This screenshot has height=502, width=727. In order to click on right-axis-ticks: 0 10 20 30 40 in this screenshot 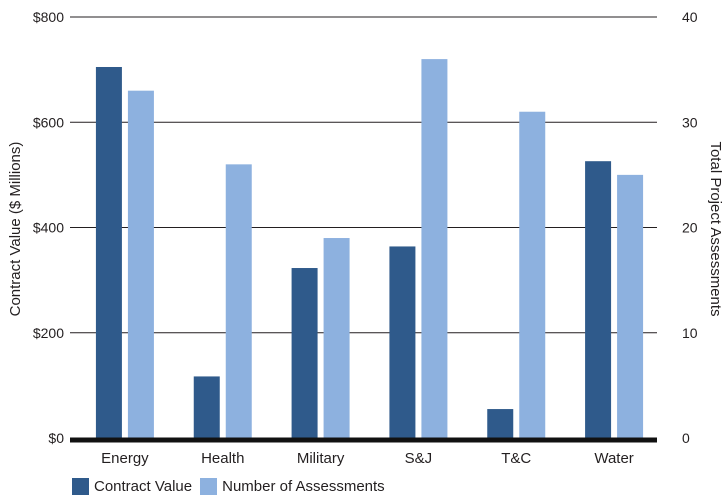, I will do `click(690, 227)`.